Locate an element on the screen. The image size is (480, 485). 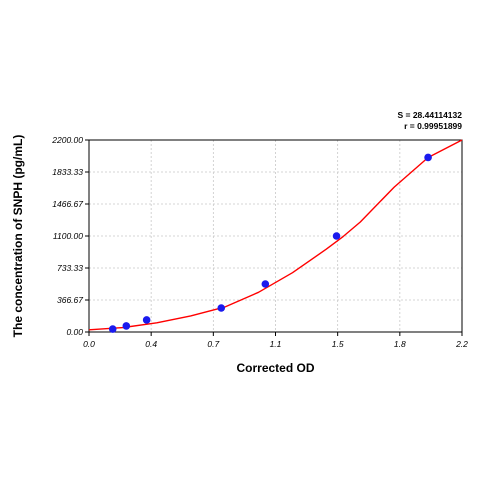
x-tick-label: 0.7 is located at coordinates (213, 344).